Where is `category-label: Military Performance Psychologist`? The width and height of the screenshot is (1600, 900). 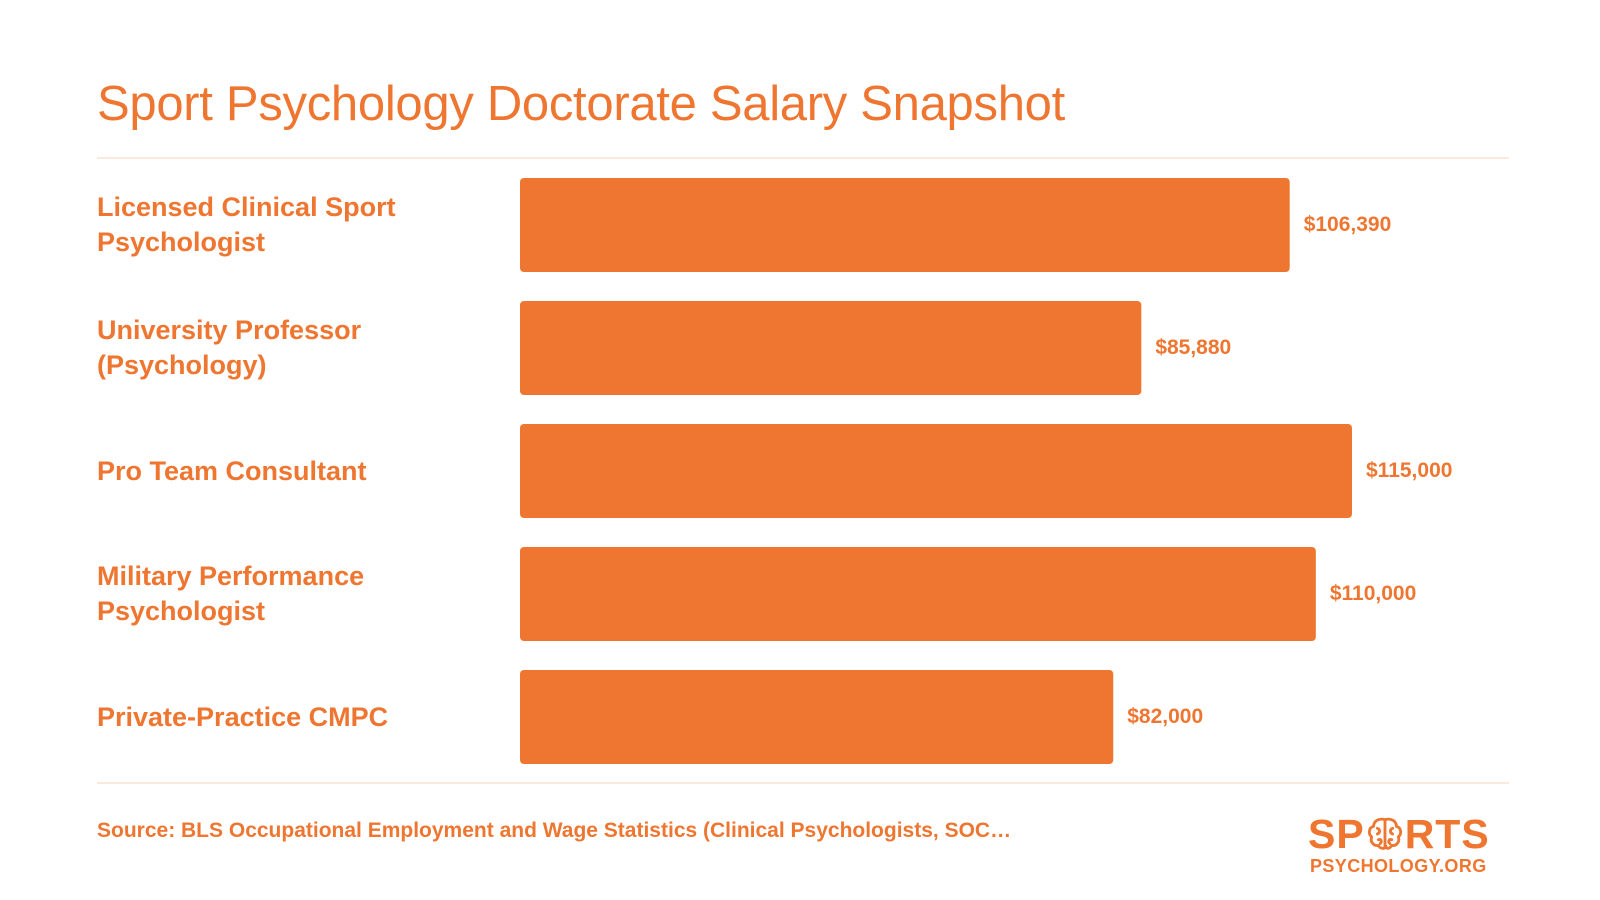 category-label: Military Performance Psychologist is located at coordinates (231, 593).